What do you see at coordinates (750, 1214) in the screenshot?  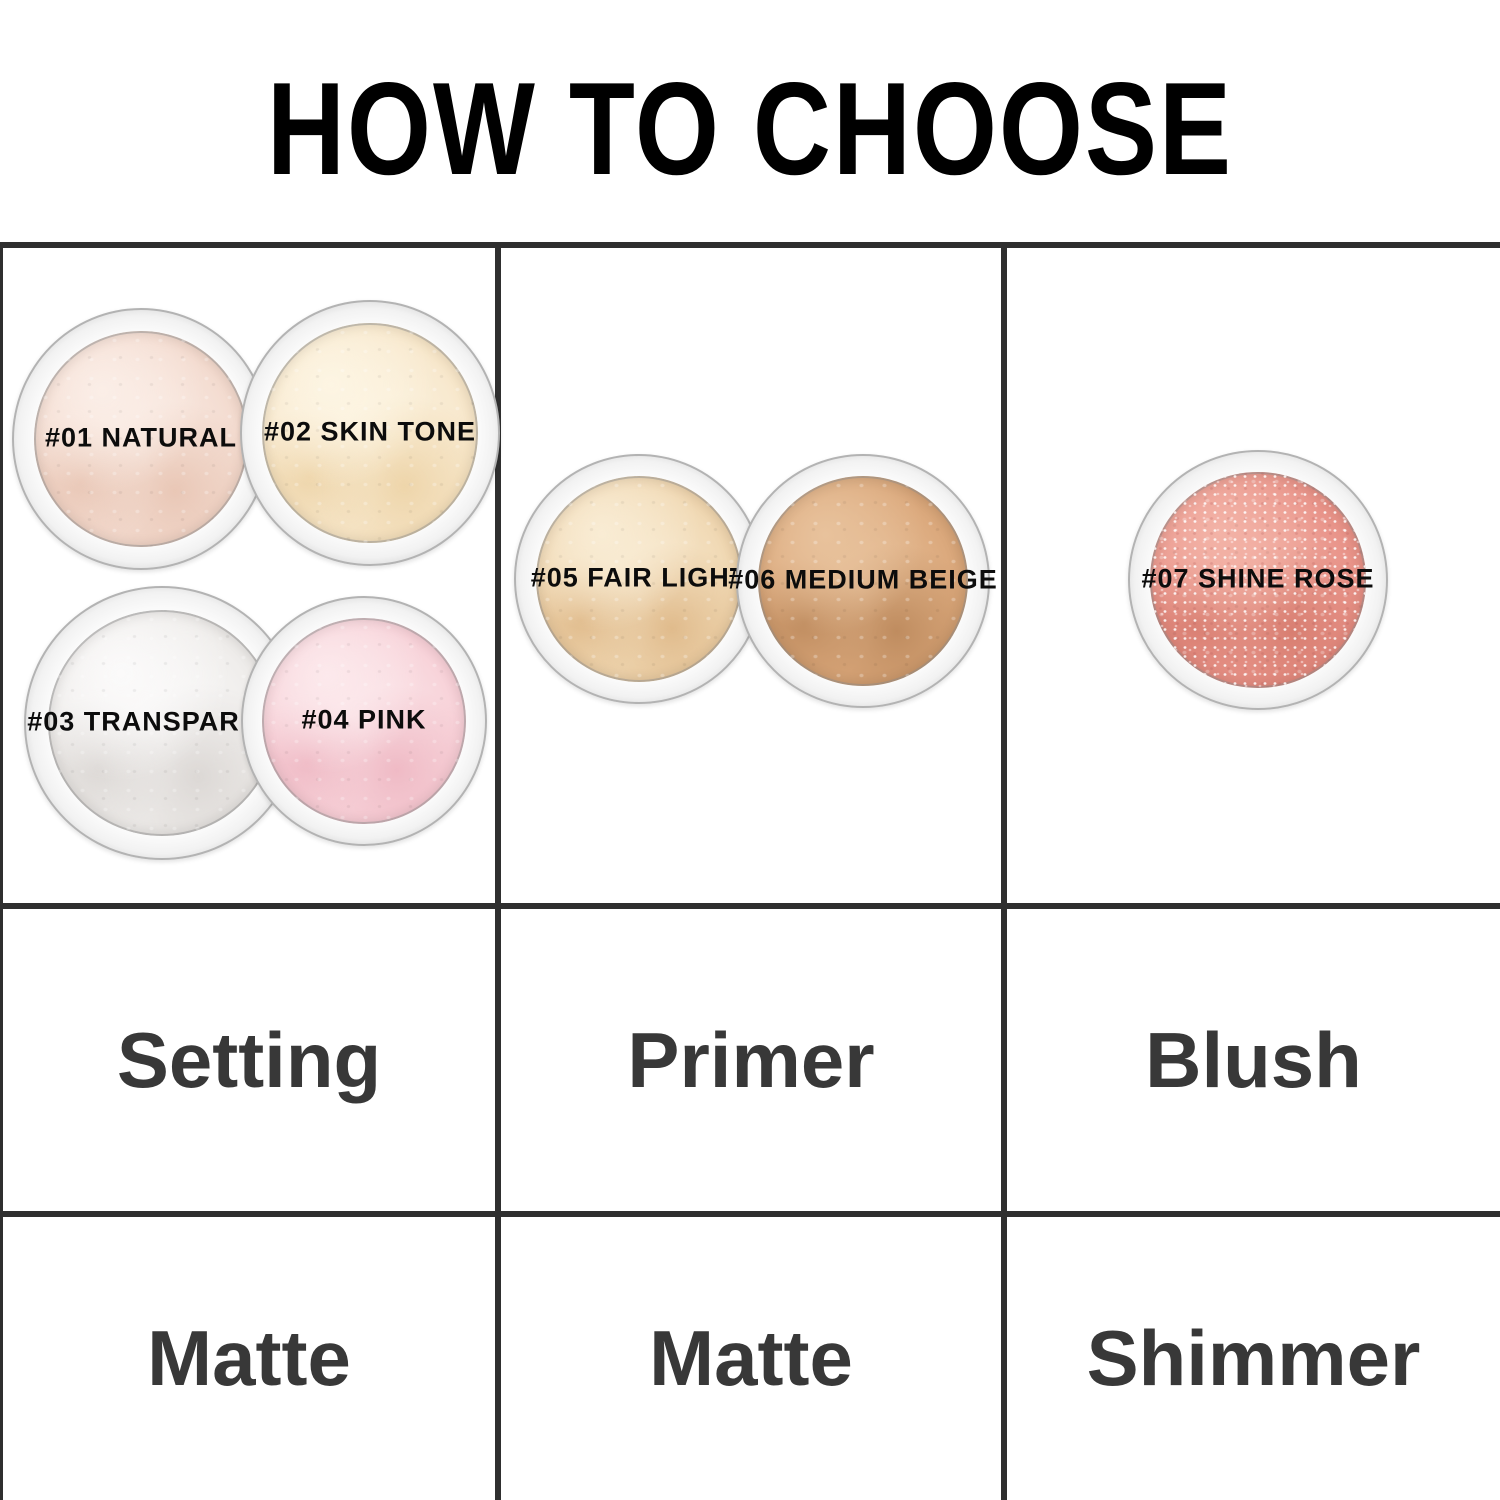 I see `grid-hline-bottom` at bounding box center [750, 1214].